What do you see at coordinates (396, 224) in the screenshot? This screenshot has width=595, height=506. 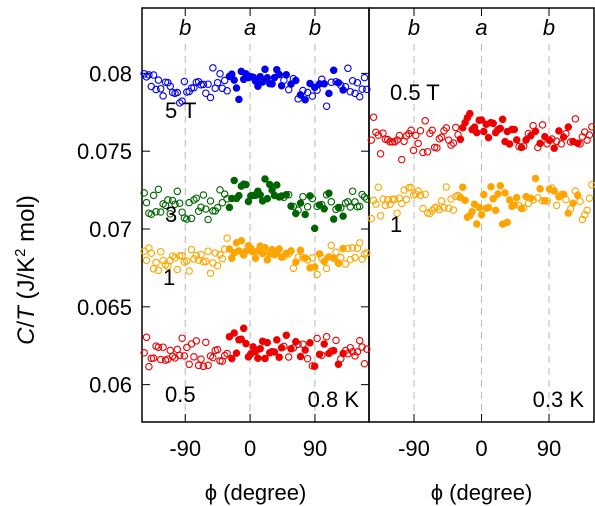 I see `series-label: 1` at bounding box center [396, 224].